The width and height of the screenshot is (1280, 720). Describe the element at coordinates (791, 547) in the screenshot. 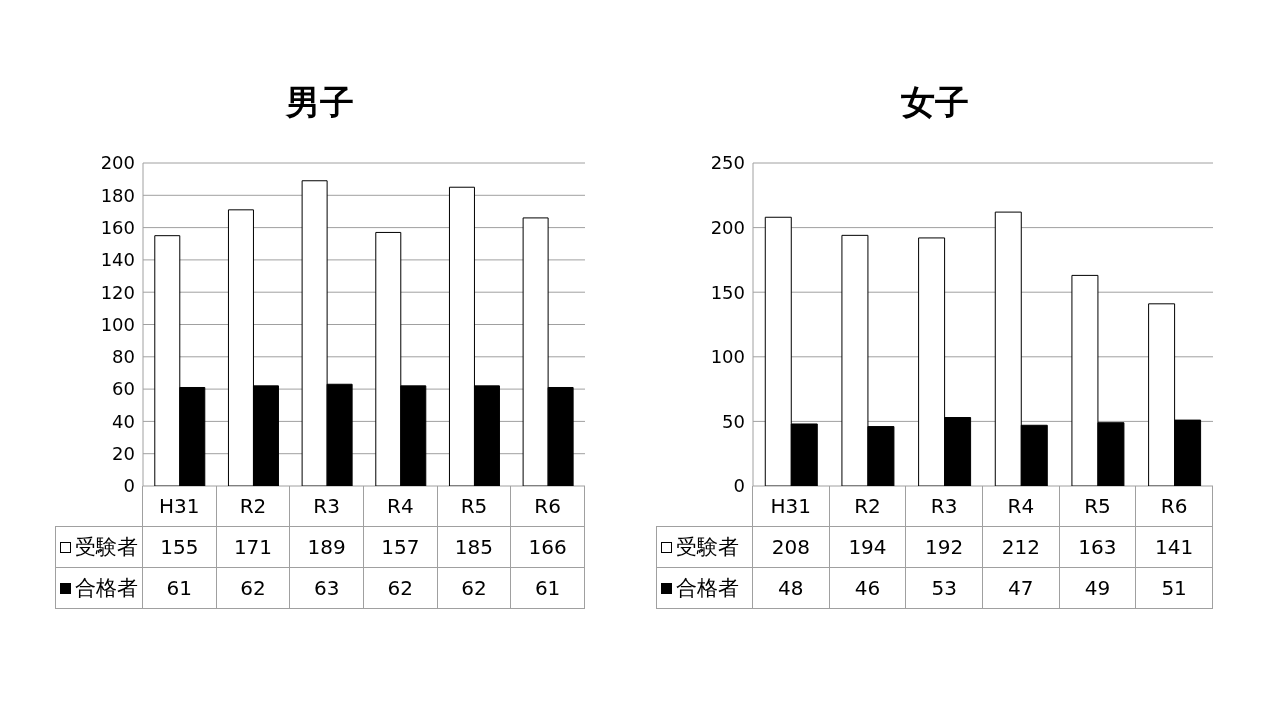

I see `data-label: 208` at that location.